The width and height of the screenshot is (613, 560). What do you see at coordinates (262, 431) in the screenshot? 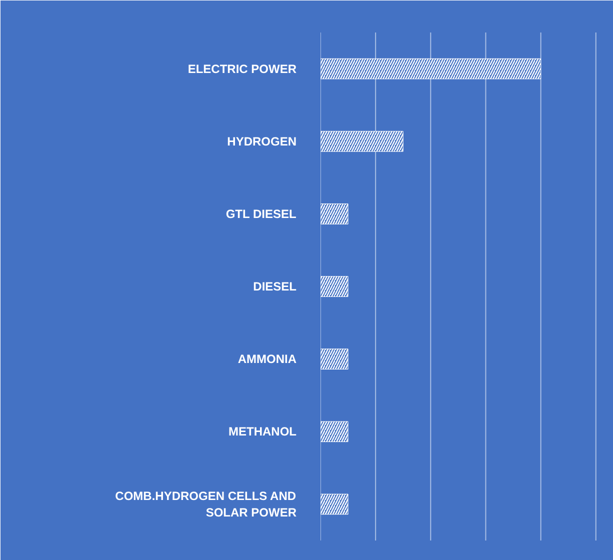
I see `y-tick-label: METHANOL` at bounding box center [262, 431].